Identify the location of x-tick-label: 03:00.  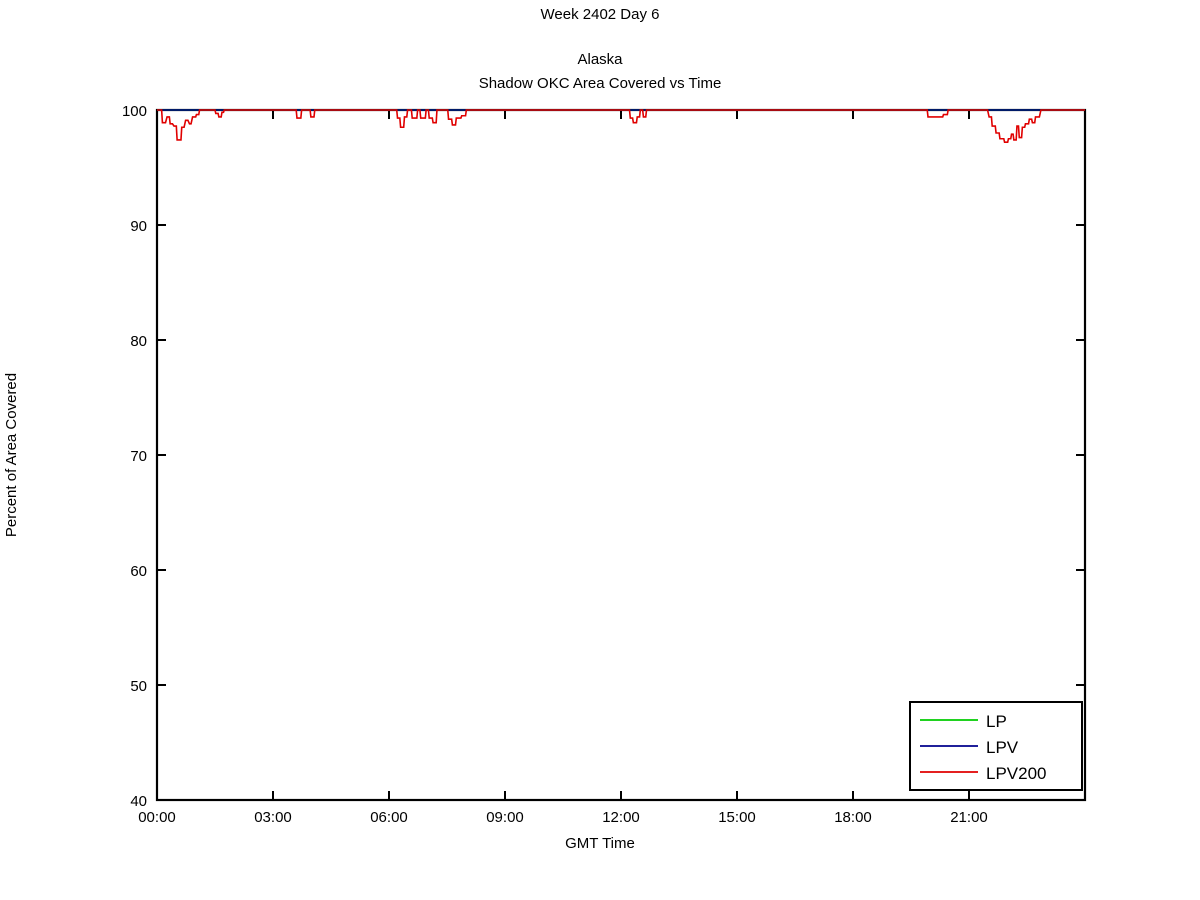
(273, 817).